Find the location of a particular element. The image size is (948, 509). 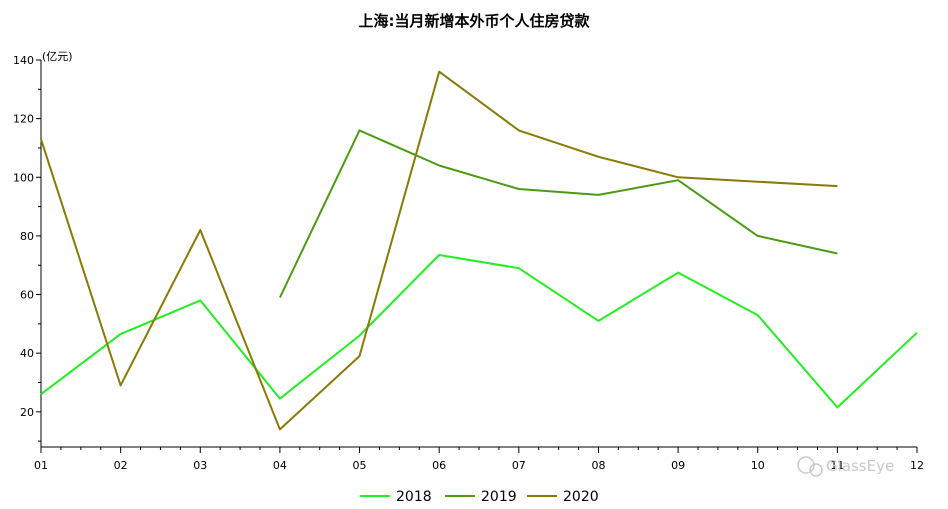

chart-title: 上海:当月新增本外币个人住房贷款 is located at coordinates (474, 21).